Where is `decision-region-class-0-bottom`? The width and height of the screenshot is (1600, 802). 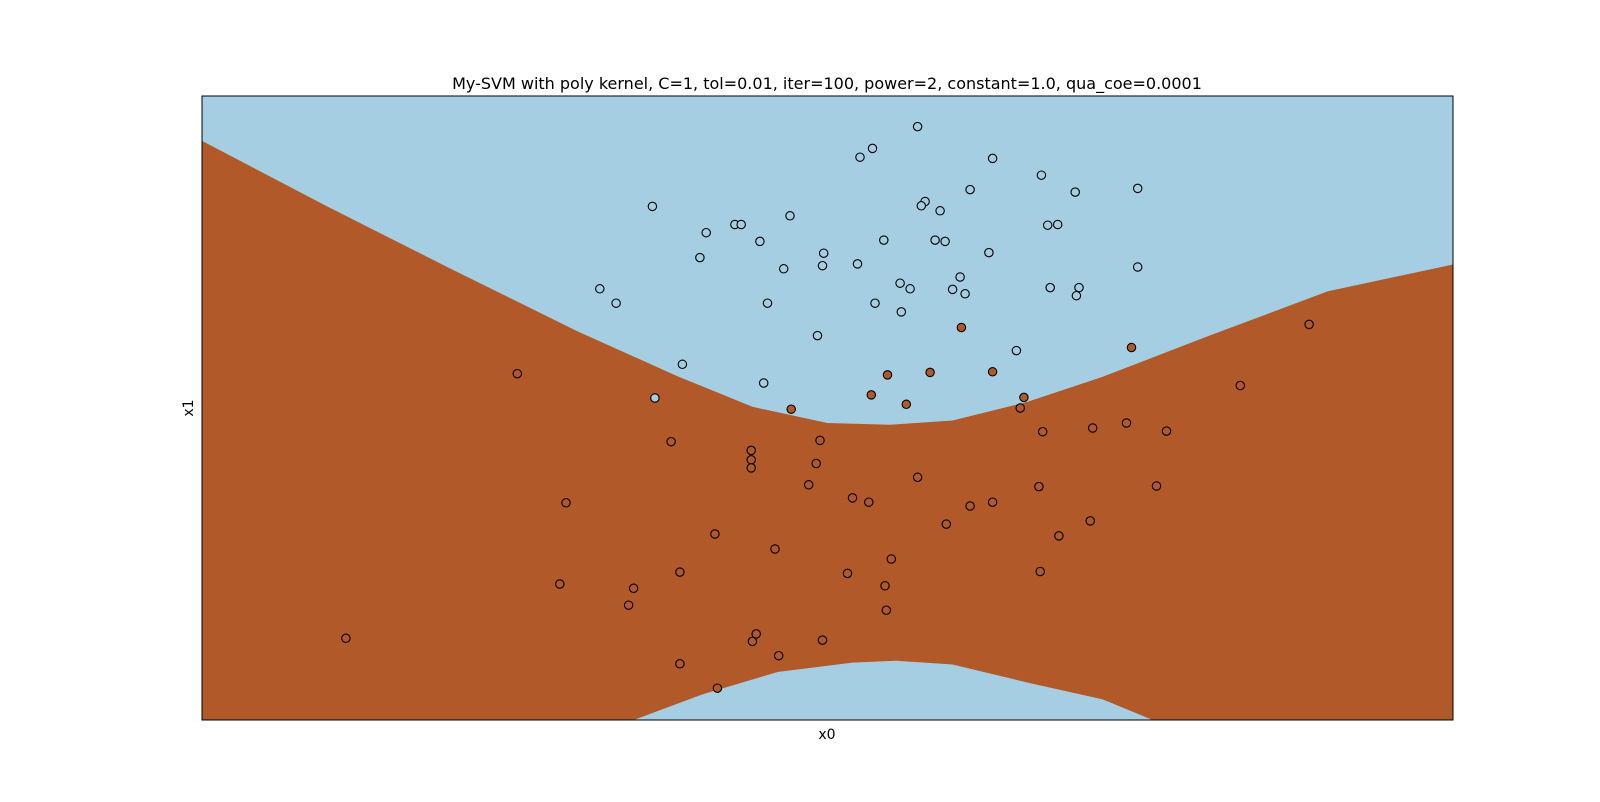
decision-region-class-0-bottom is located at coordinates (893, 690).